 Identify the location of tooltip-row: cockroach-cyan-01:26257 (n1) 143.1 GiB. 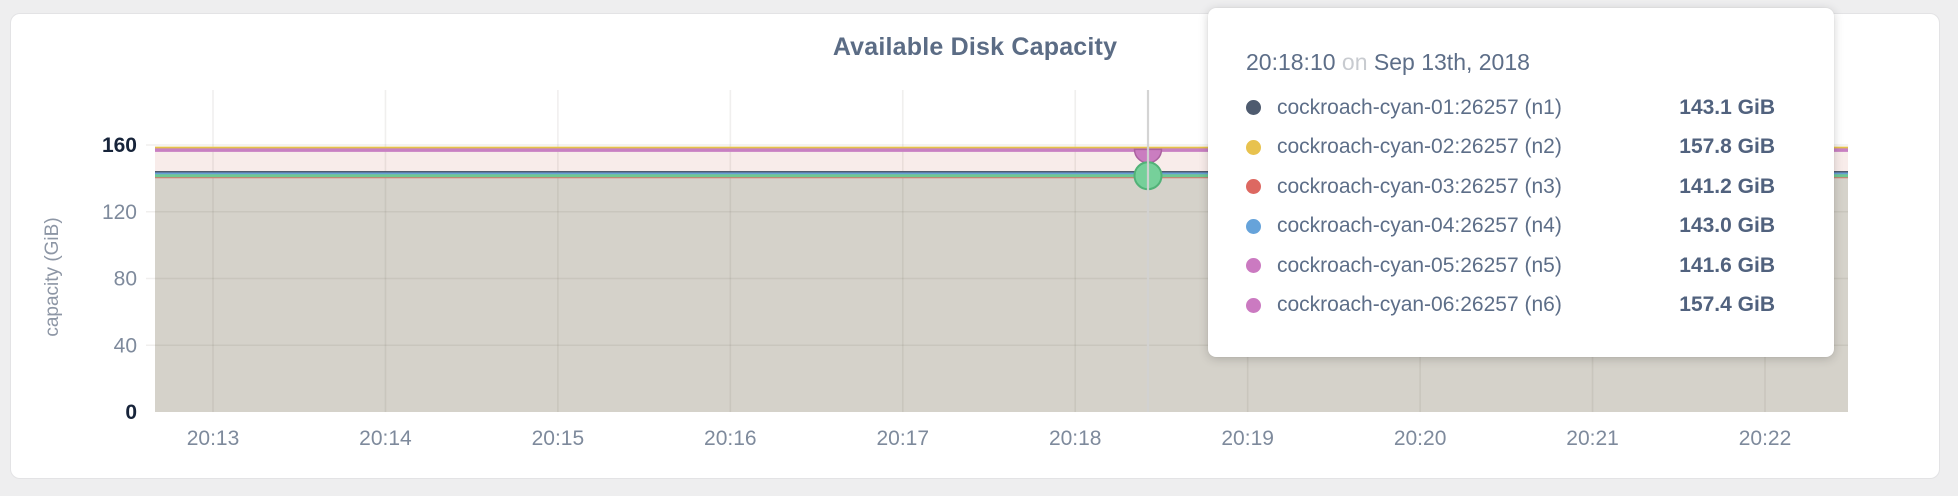
(1510, 108).